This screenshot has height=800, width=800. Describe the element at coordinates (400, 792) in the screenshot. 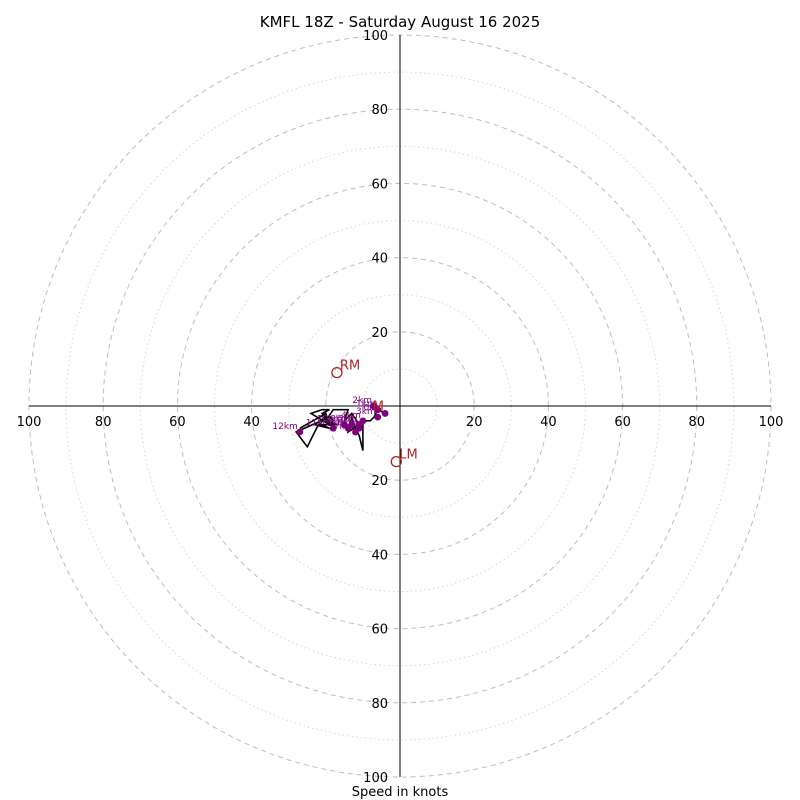

I see `x-axis-label: Speed in knots` at that location.